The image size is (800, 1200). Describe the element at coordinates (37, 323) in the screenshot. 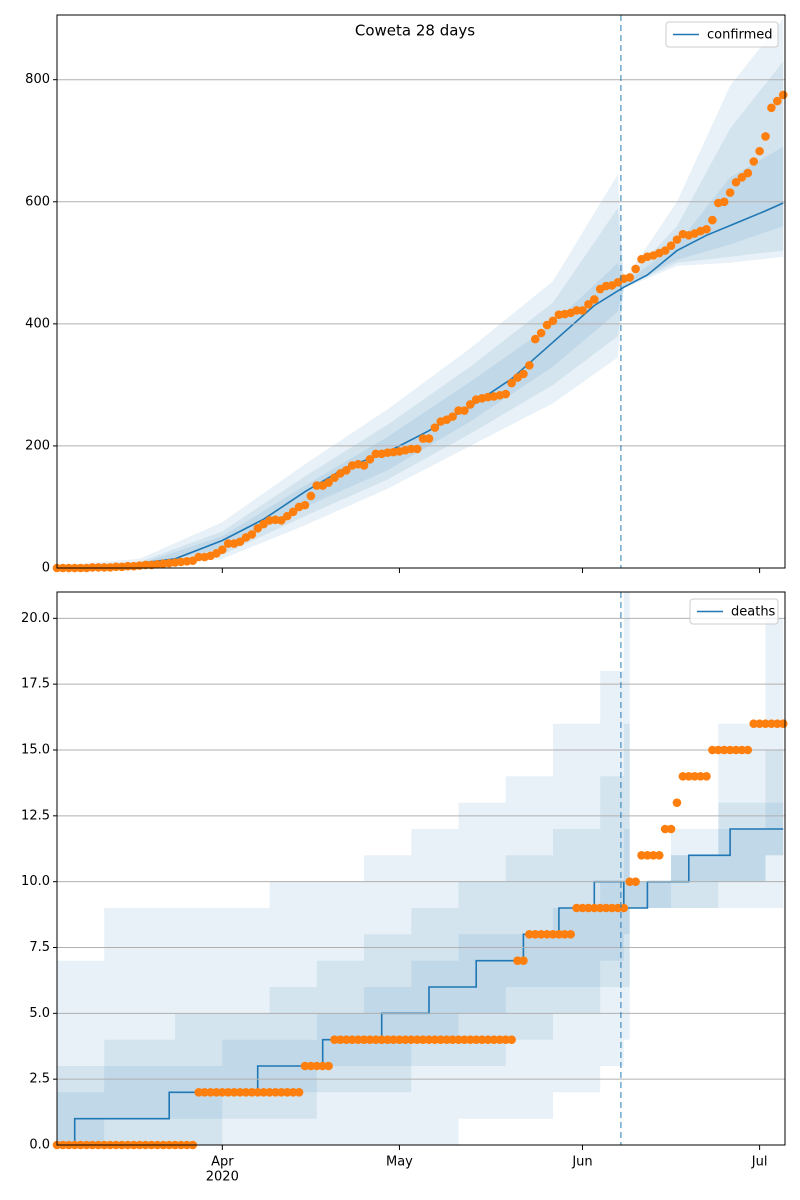

I see `y-tick-label: 400` at that location.